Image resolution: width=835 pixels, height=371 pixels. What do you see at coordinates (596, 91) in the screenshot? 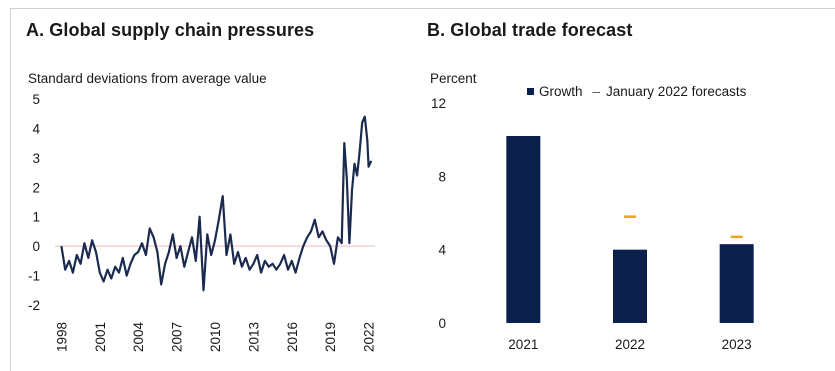
I see `legend-forecast-swatch: –` at bounding box center [596, 91].